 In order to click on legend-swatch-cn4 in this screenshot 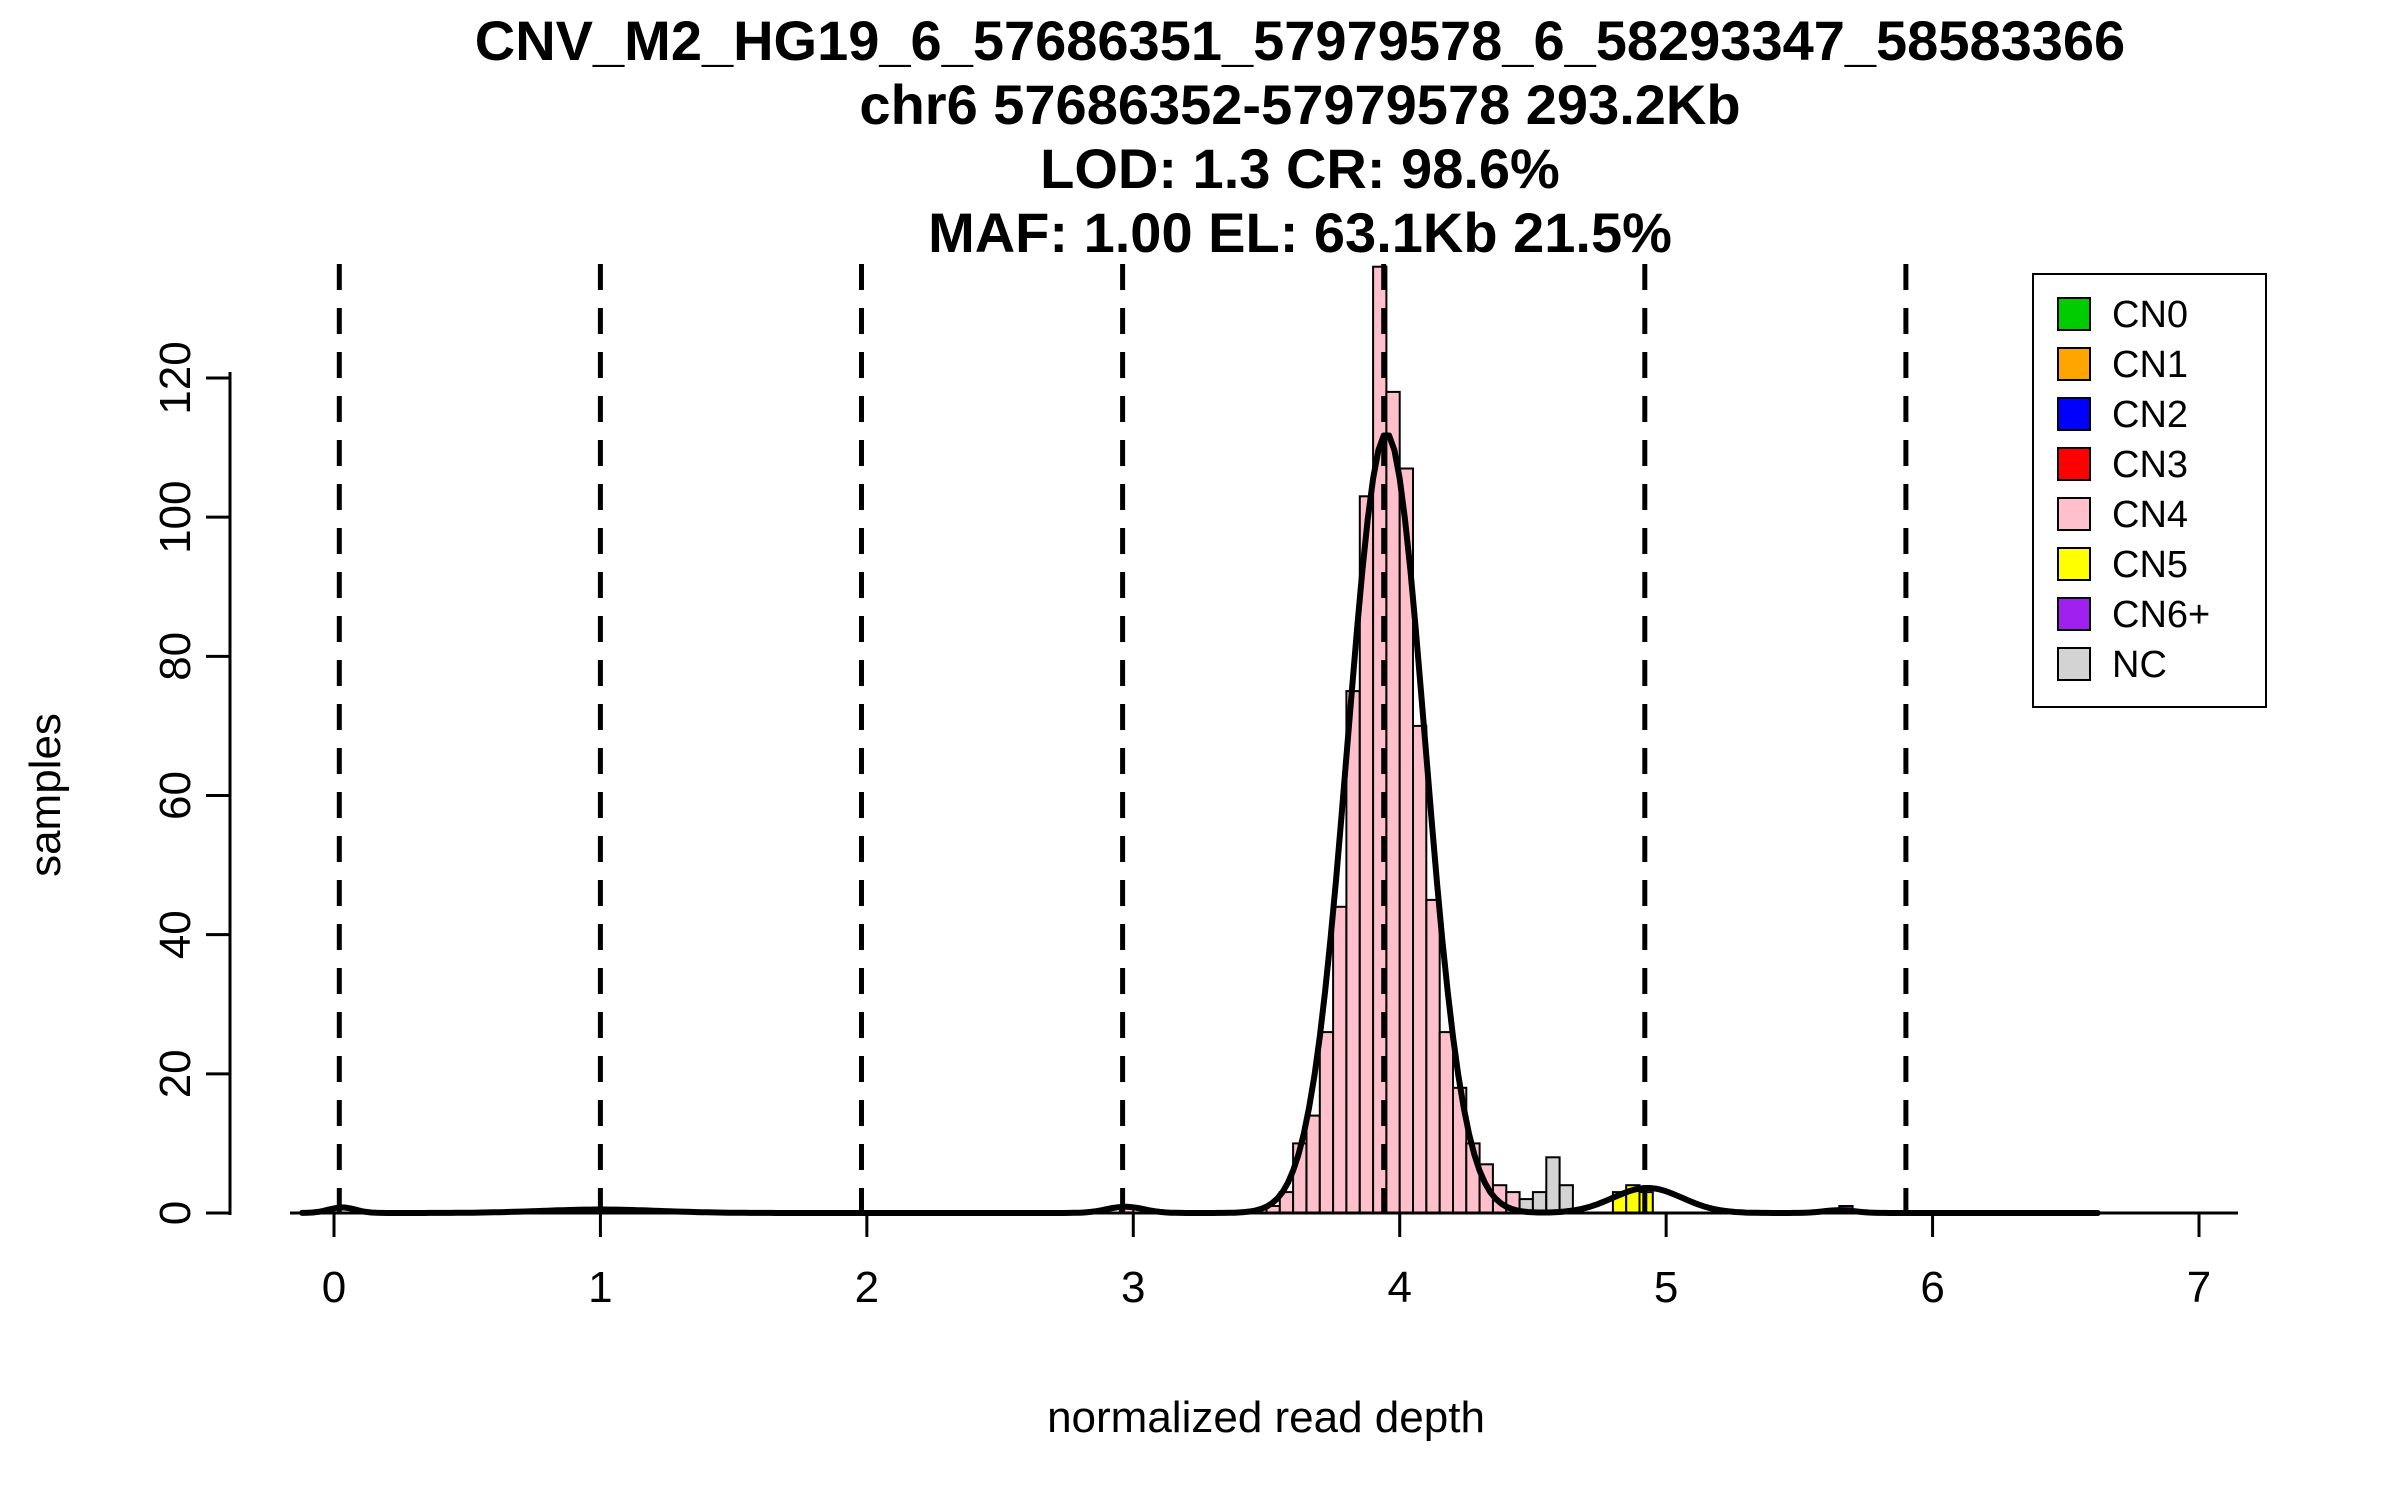, I will do `click(2074, 514)`.